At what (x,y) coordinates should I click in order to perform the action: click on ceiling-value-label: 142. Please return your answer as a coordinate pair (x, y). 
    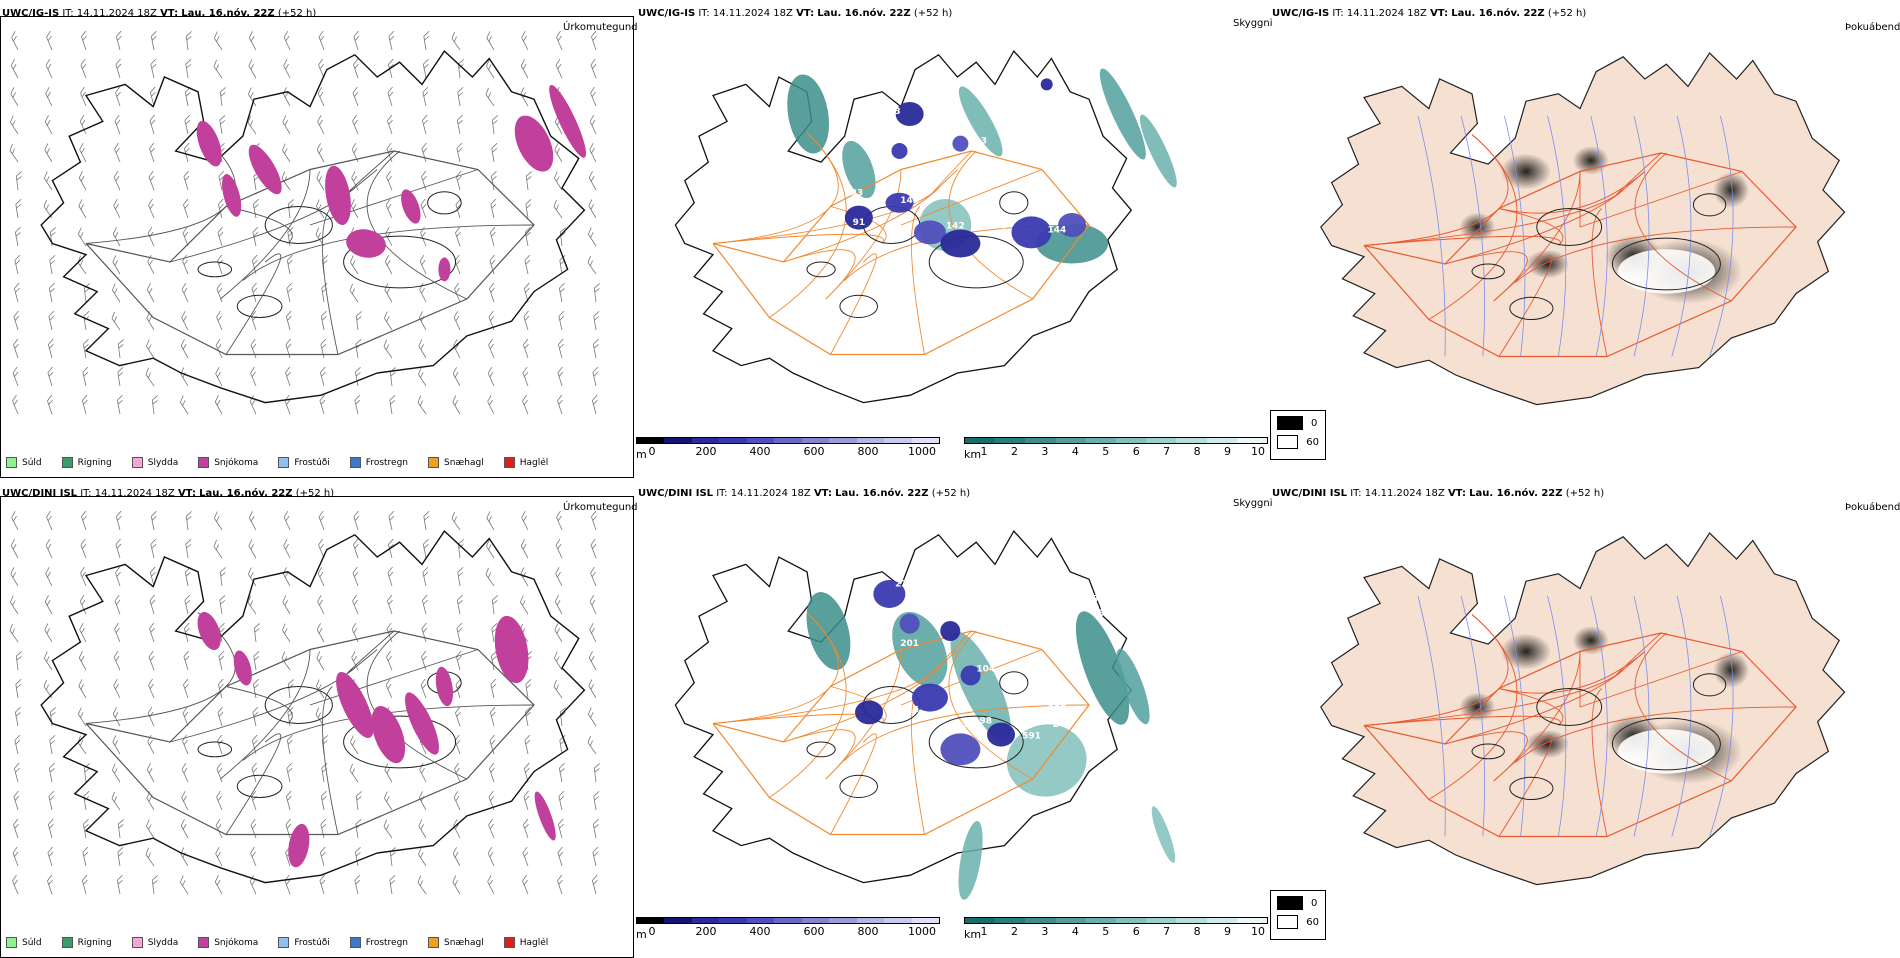
    Looking at the image, I should click on (955, 227).